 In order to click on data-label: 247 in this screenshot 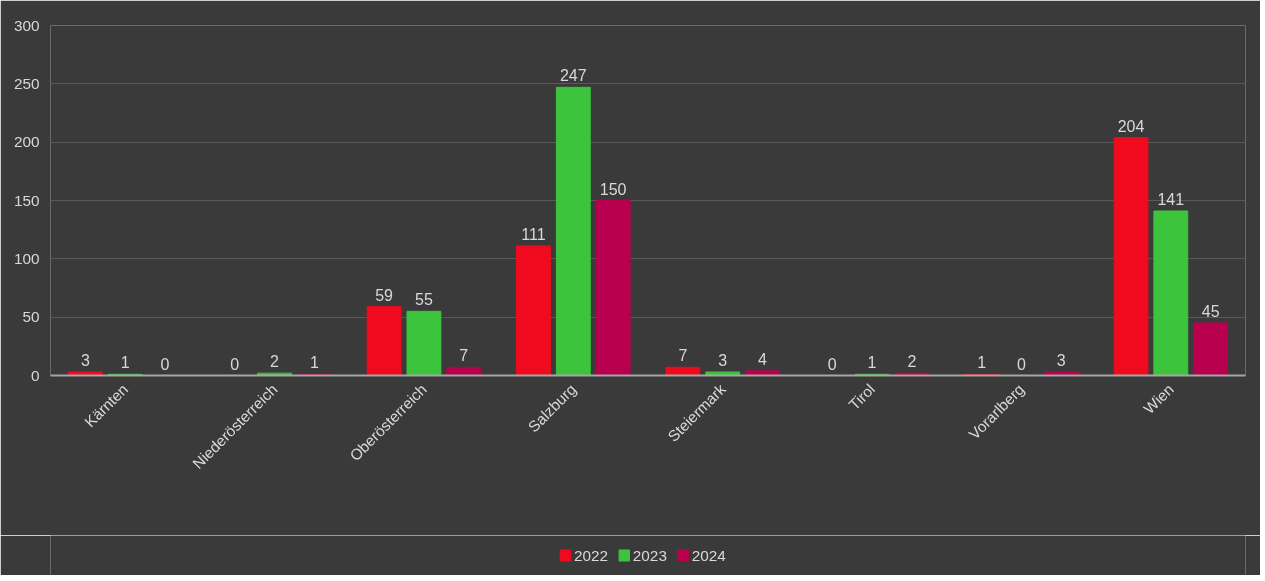, I will do `click(573, 76)`.